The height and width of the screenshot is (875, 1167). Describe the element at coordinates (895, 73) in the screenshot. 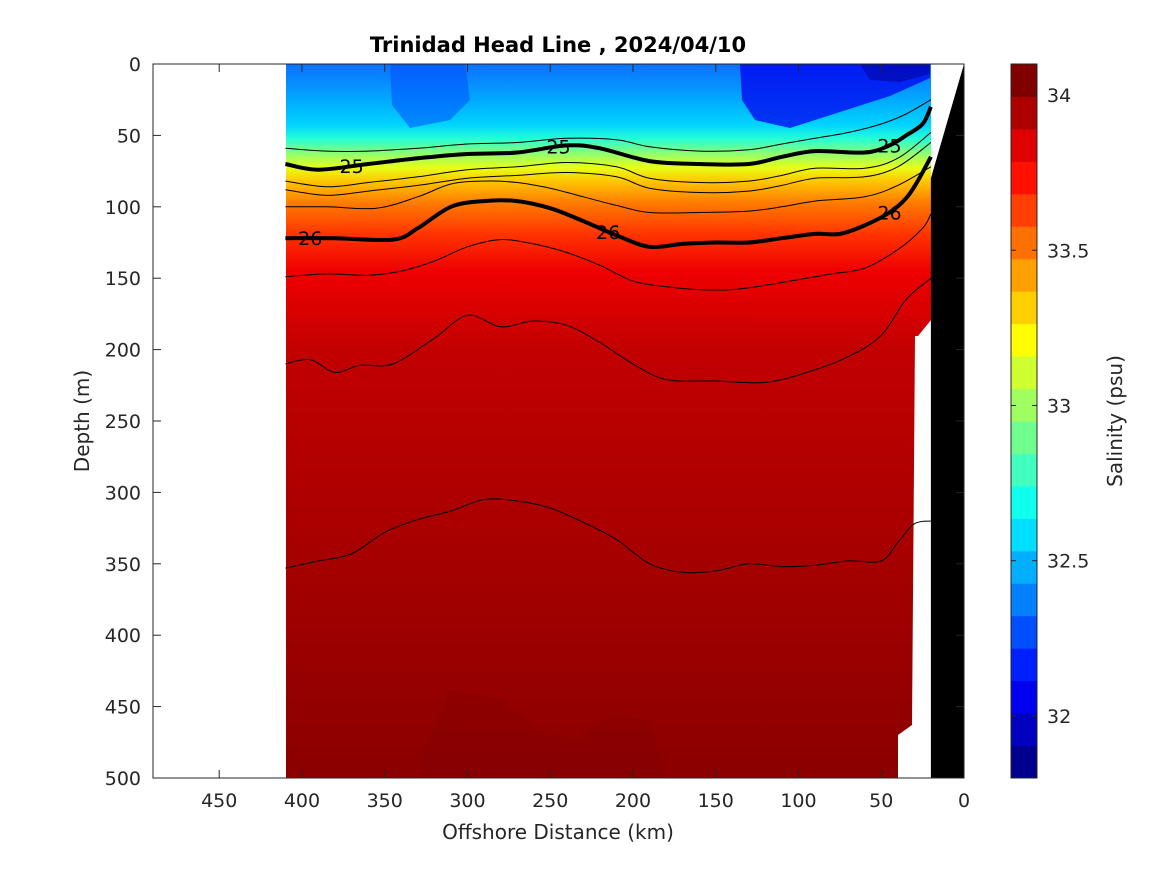

I see `surface-fresh-core` at that location.